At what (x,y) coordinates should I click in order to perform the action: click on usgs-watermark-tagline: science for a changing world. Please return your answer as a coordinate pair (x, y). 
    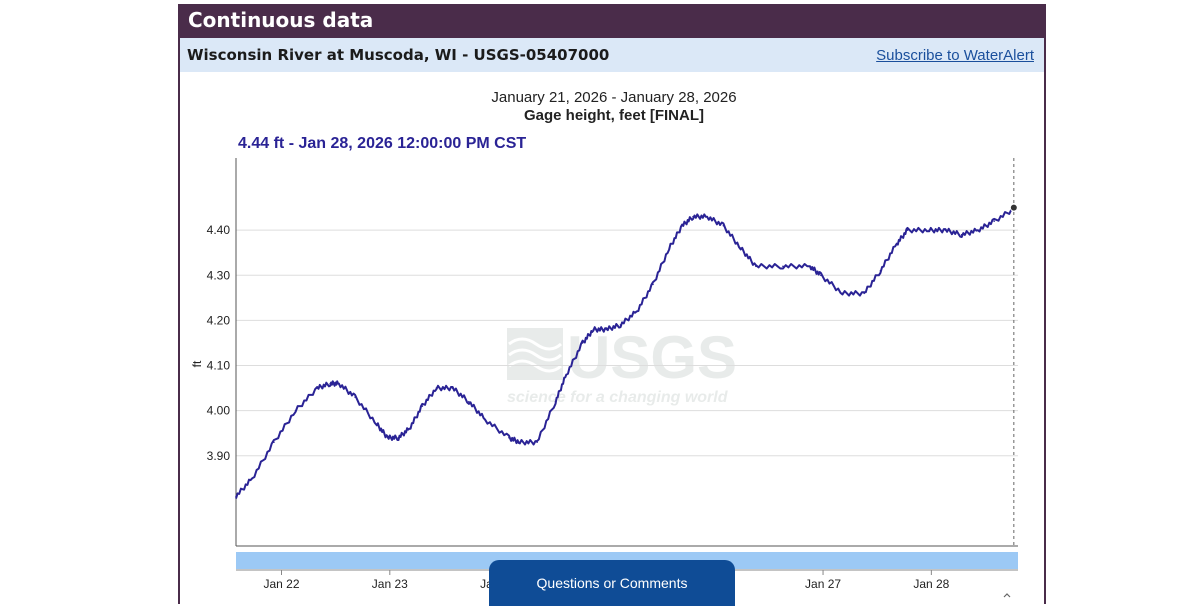
    Looking at the image, I should click on (618, 397).